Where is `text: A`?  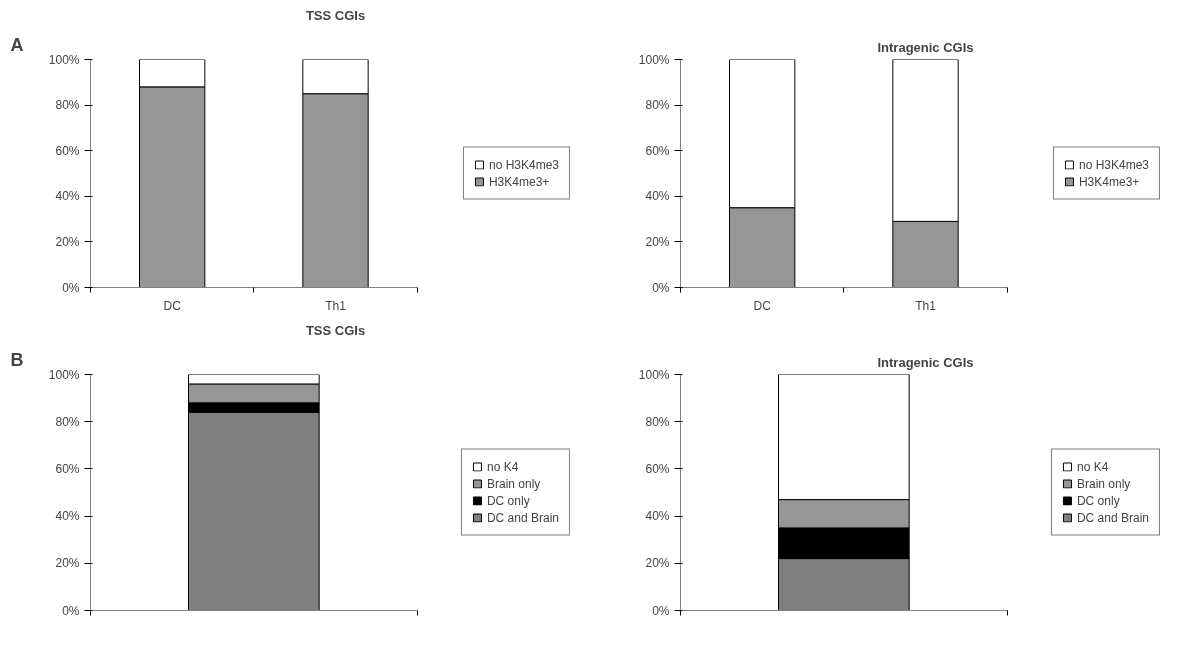
text: A is located at coordinates (17, 44).